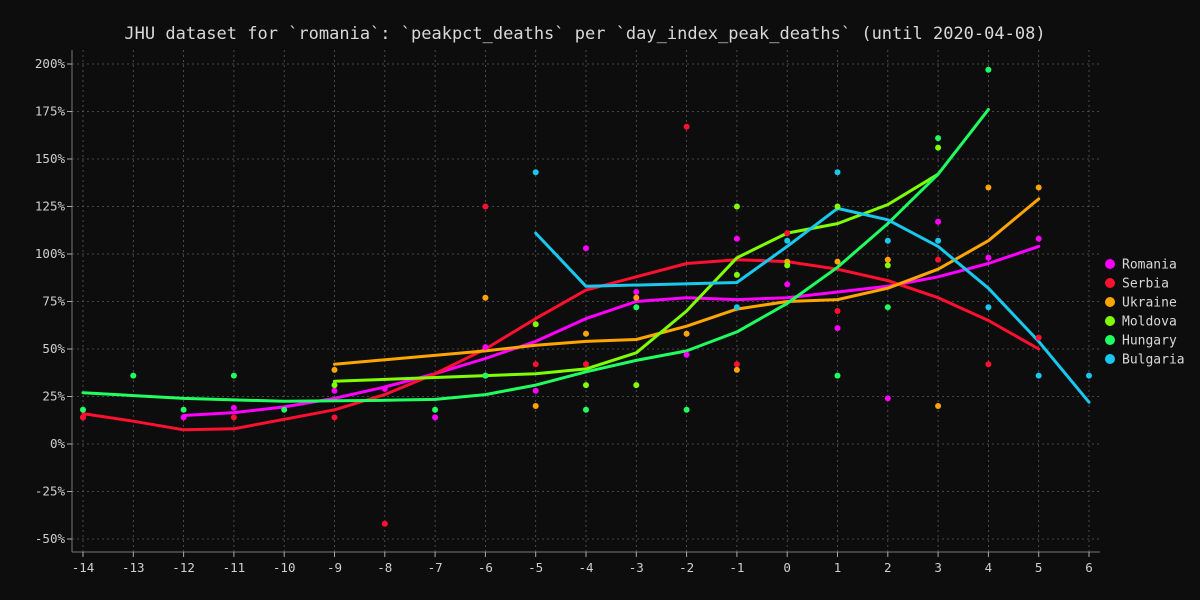 The height and width of the screenshot is (600, 1200). I want to click on legend-label-moldova: Moldova, so click(1149, 322).